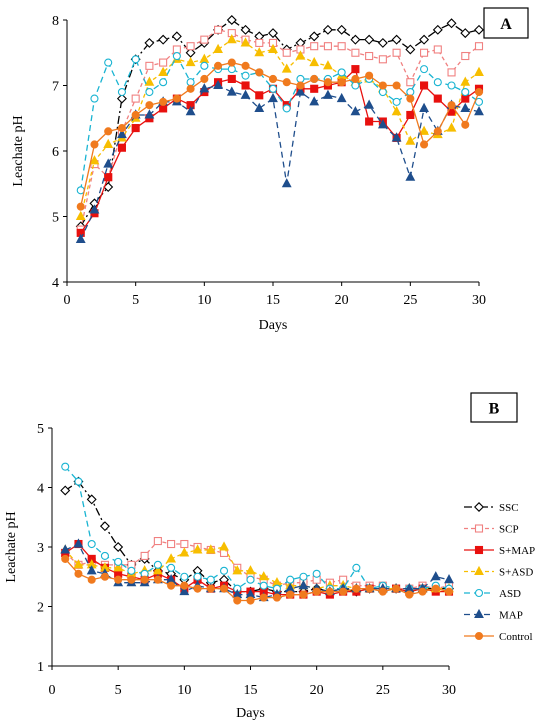 The image size is (550, 724). What do you see at coordinates (55, 283) in the screenshot?
I see `y-tick-label: 4` at bounding box center [55, 283].